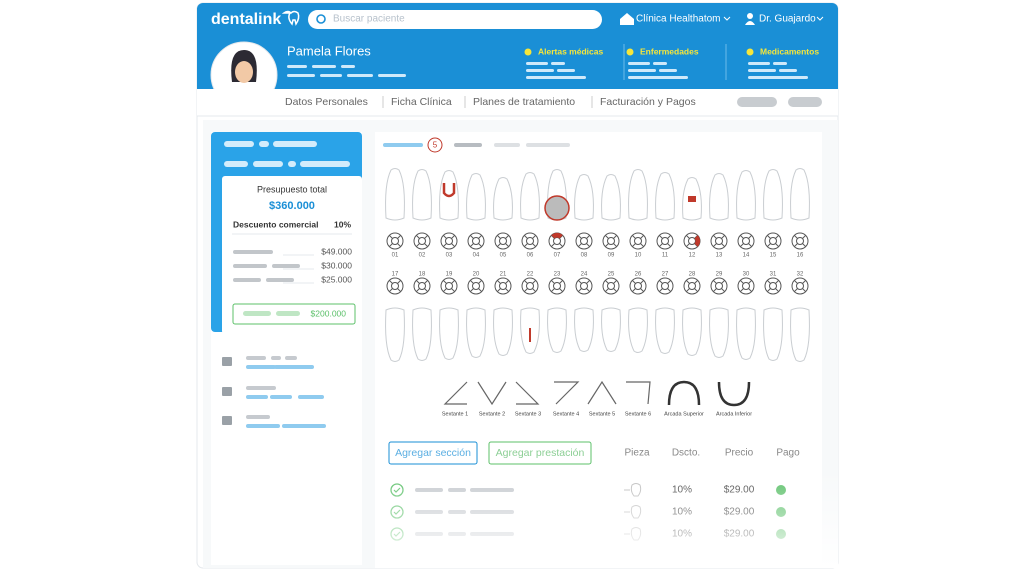 This screenshot has width=1024, height=576. What do you see at coordinates (746, 275) in the screenshot?
I see `tooth-number: 30` at bounding box center [746, 275].